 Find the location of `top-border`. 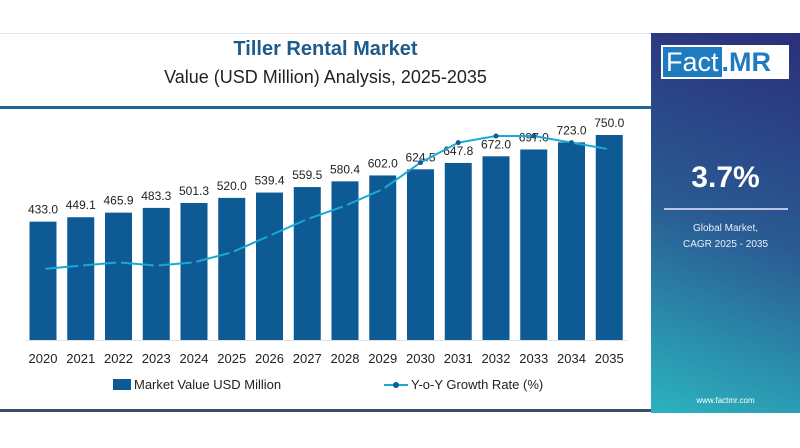

top-border is located at coordinates (325, 33).